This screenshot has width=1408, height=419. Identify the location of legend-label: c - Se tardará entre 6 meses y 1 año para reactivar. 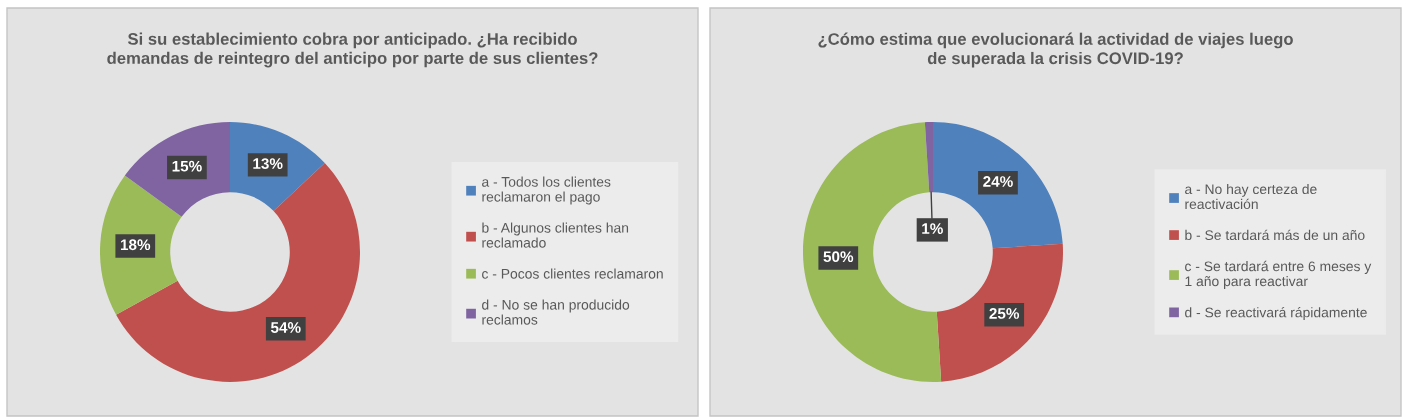
(1278, 274).